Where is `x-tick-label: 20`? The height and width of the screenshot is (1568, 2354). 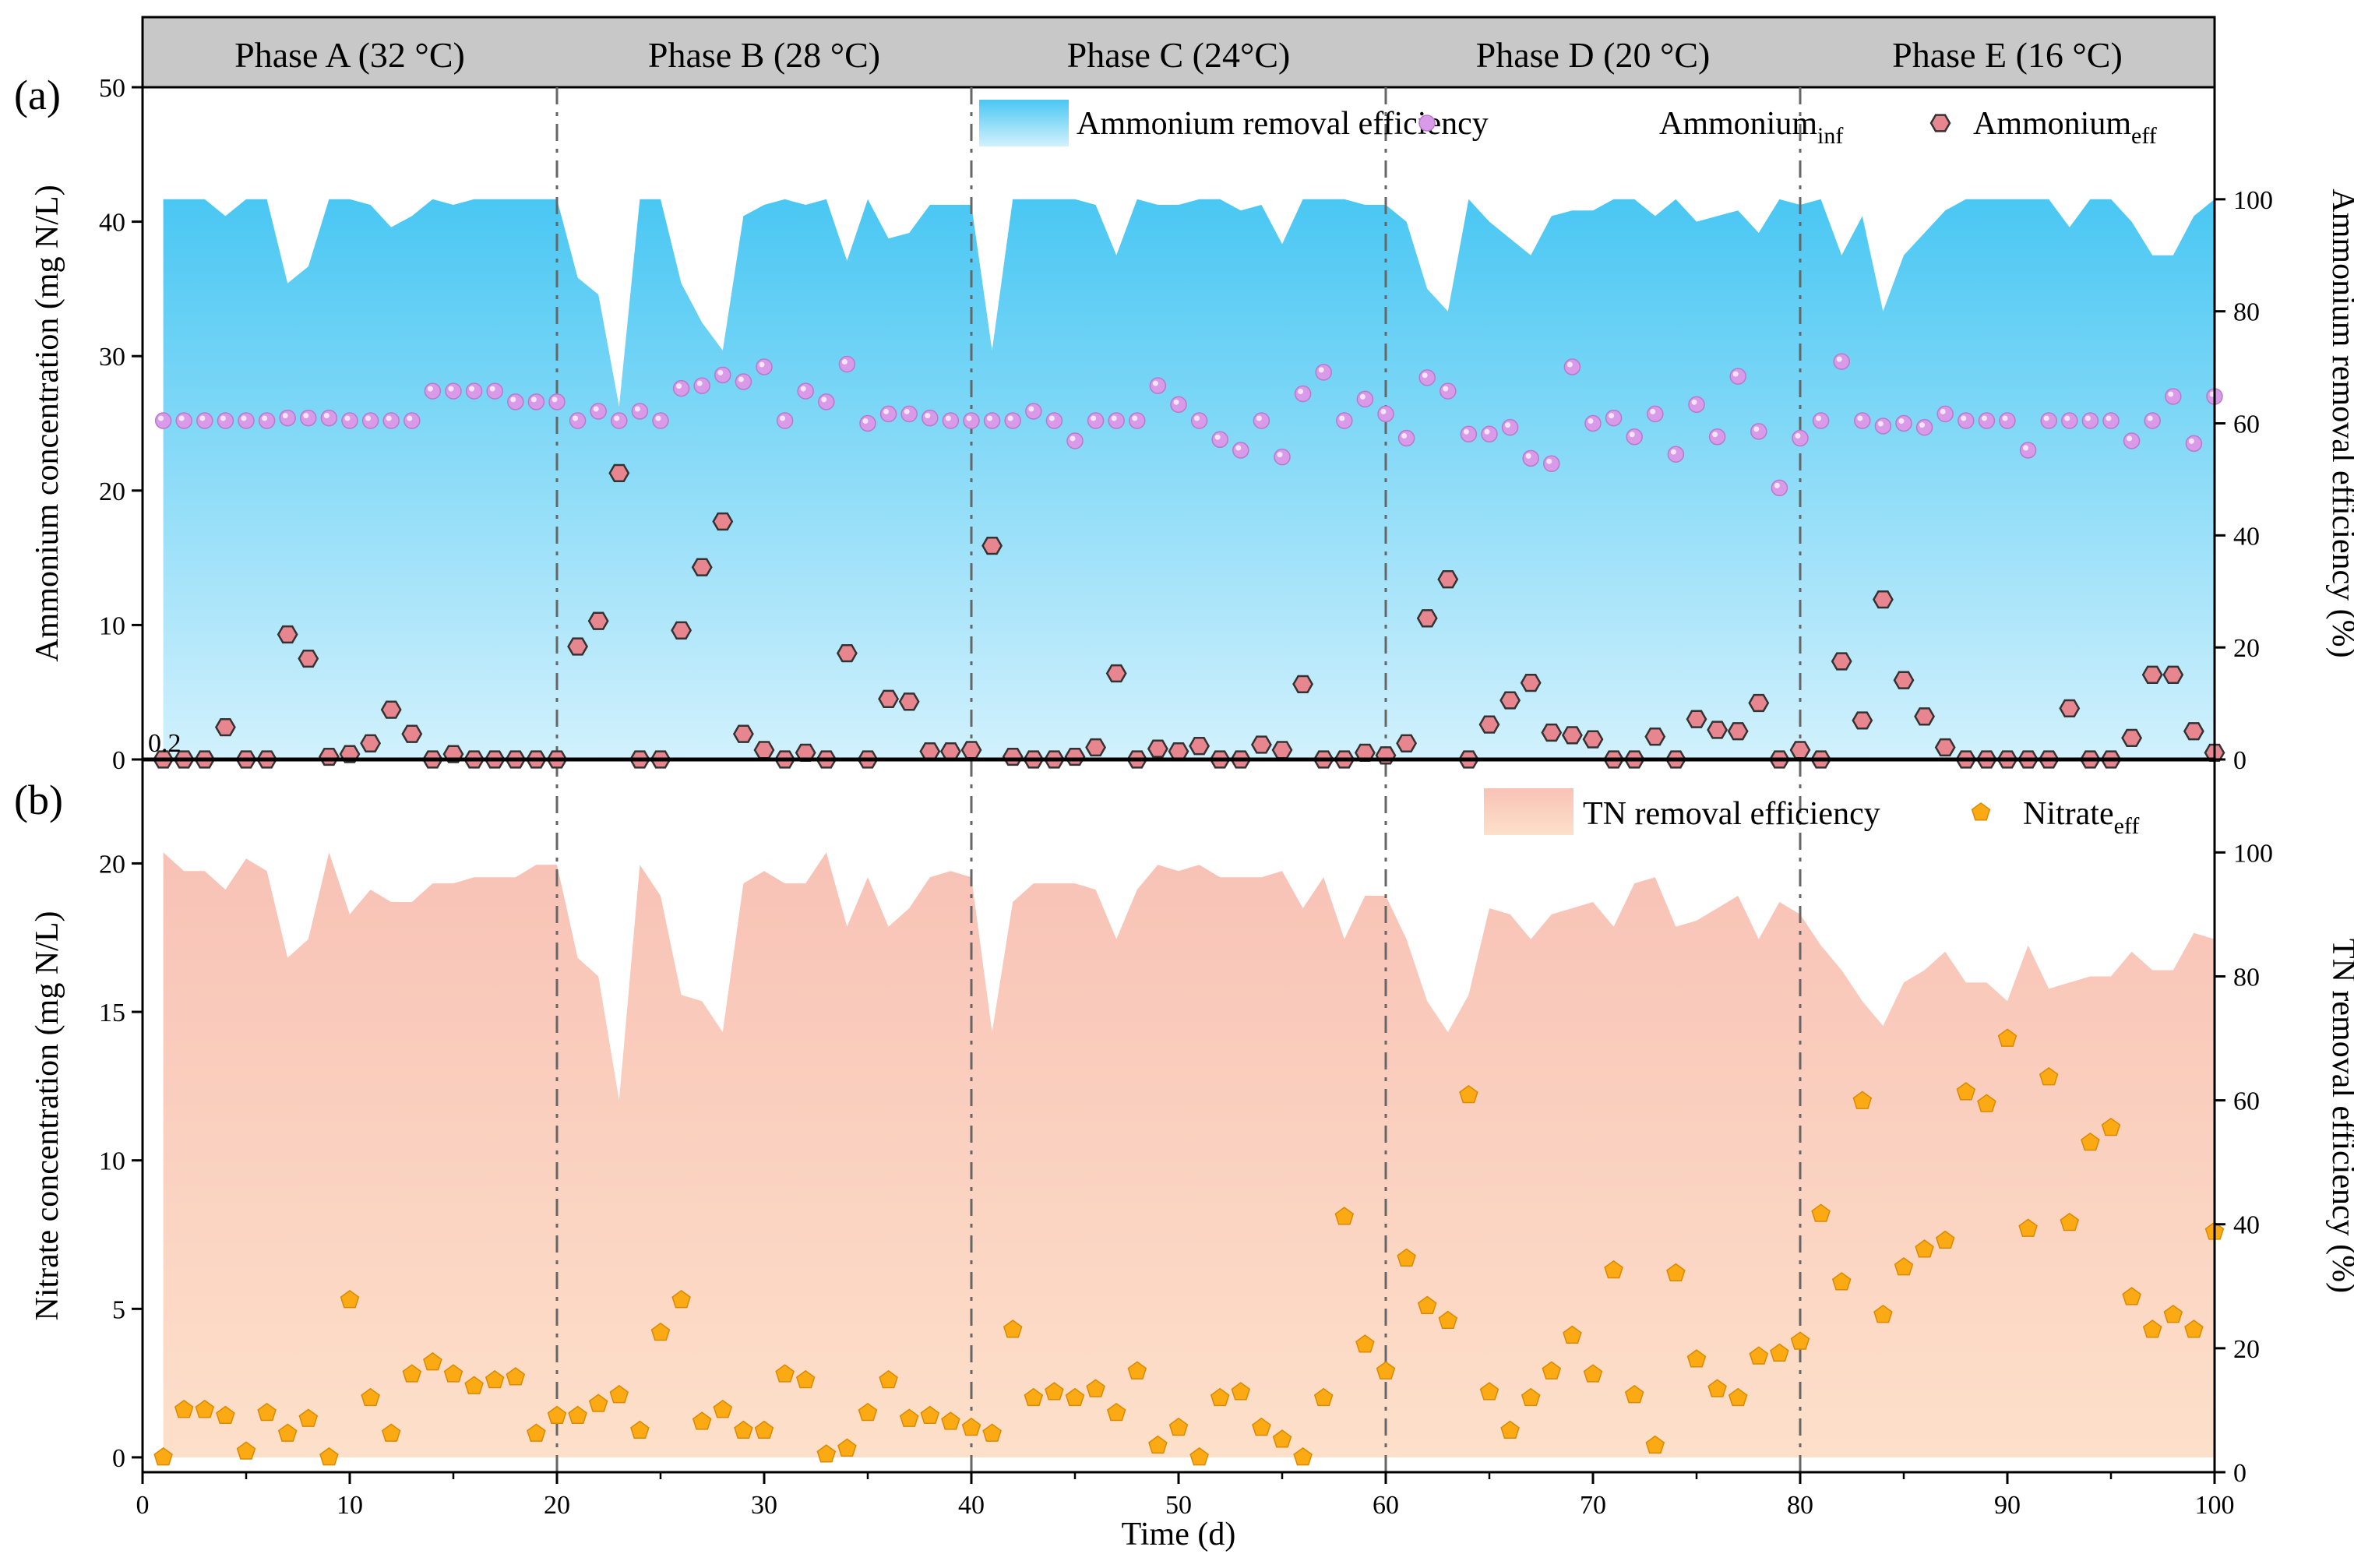 x-tick-label: 20 is located at coordinates (557, 1506).